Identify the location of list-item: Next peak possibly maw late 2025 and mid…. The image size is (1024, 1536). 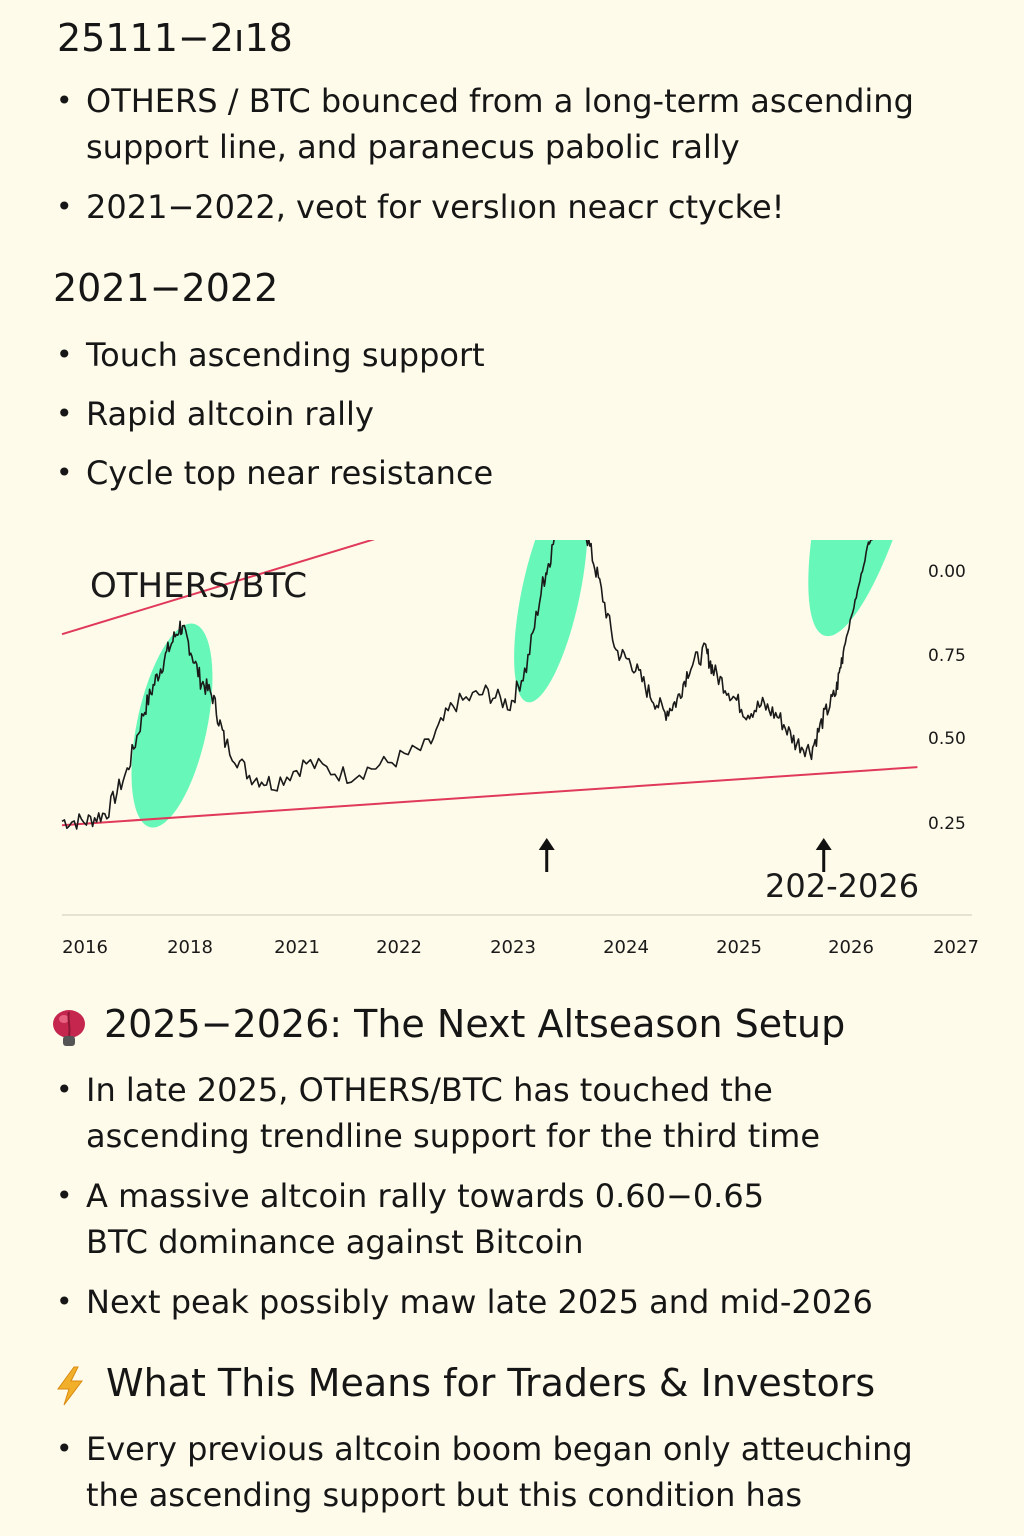
(511, 1302).